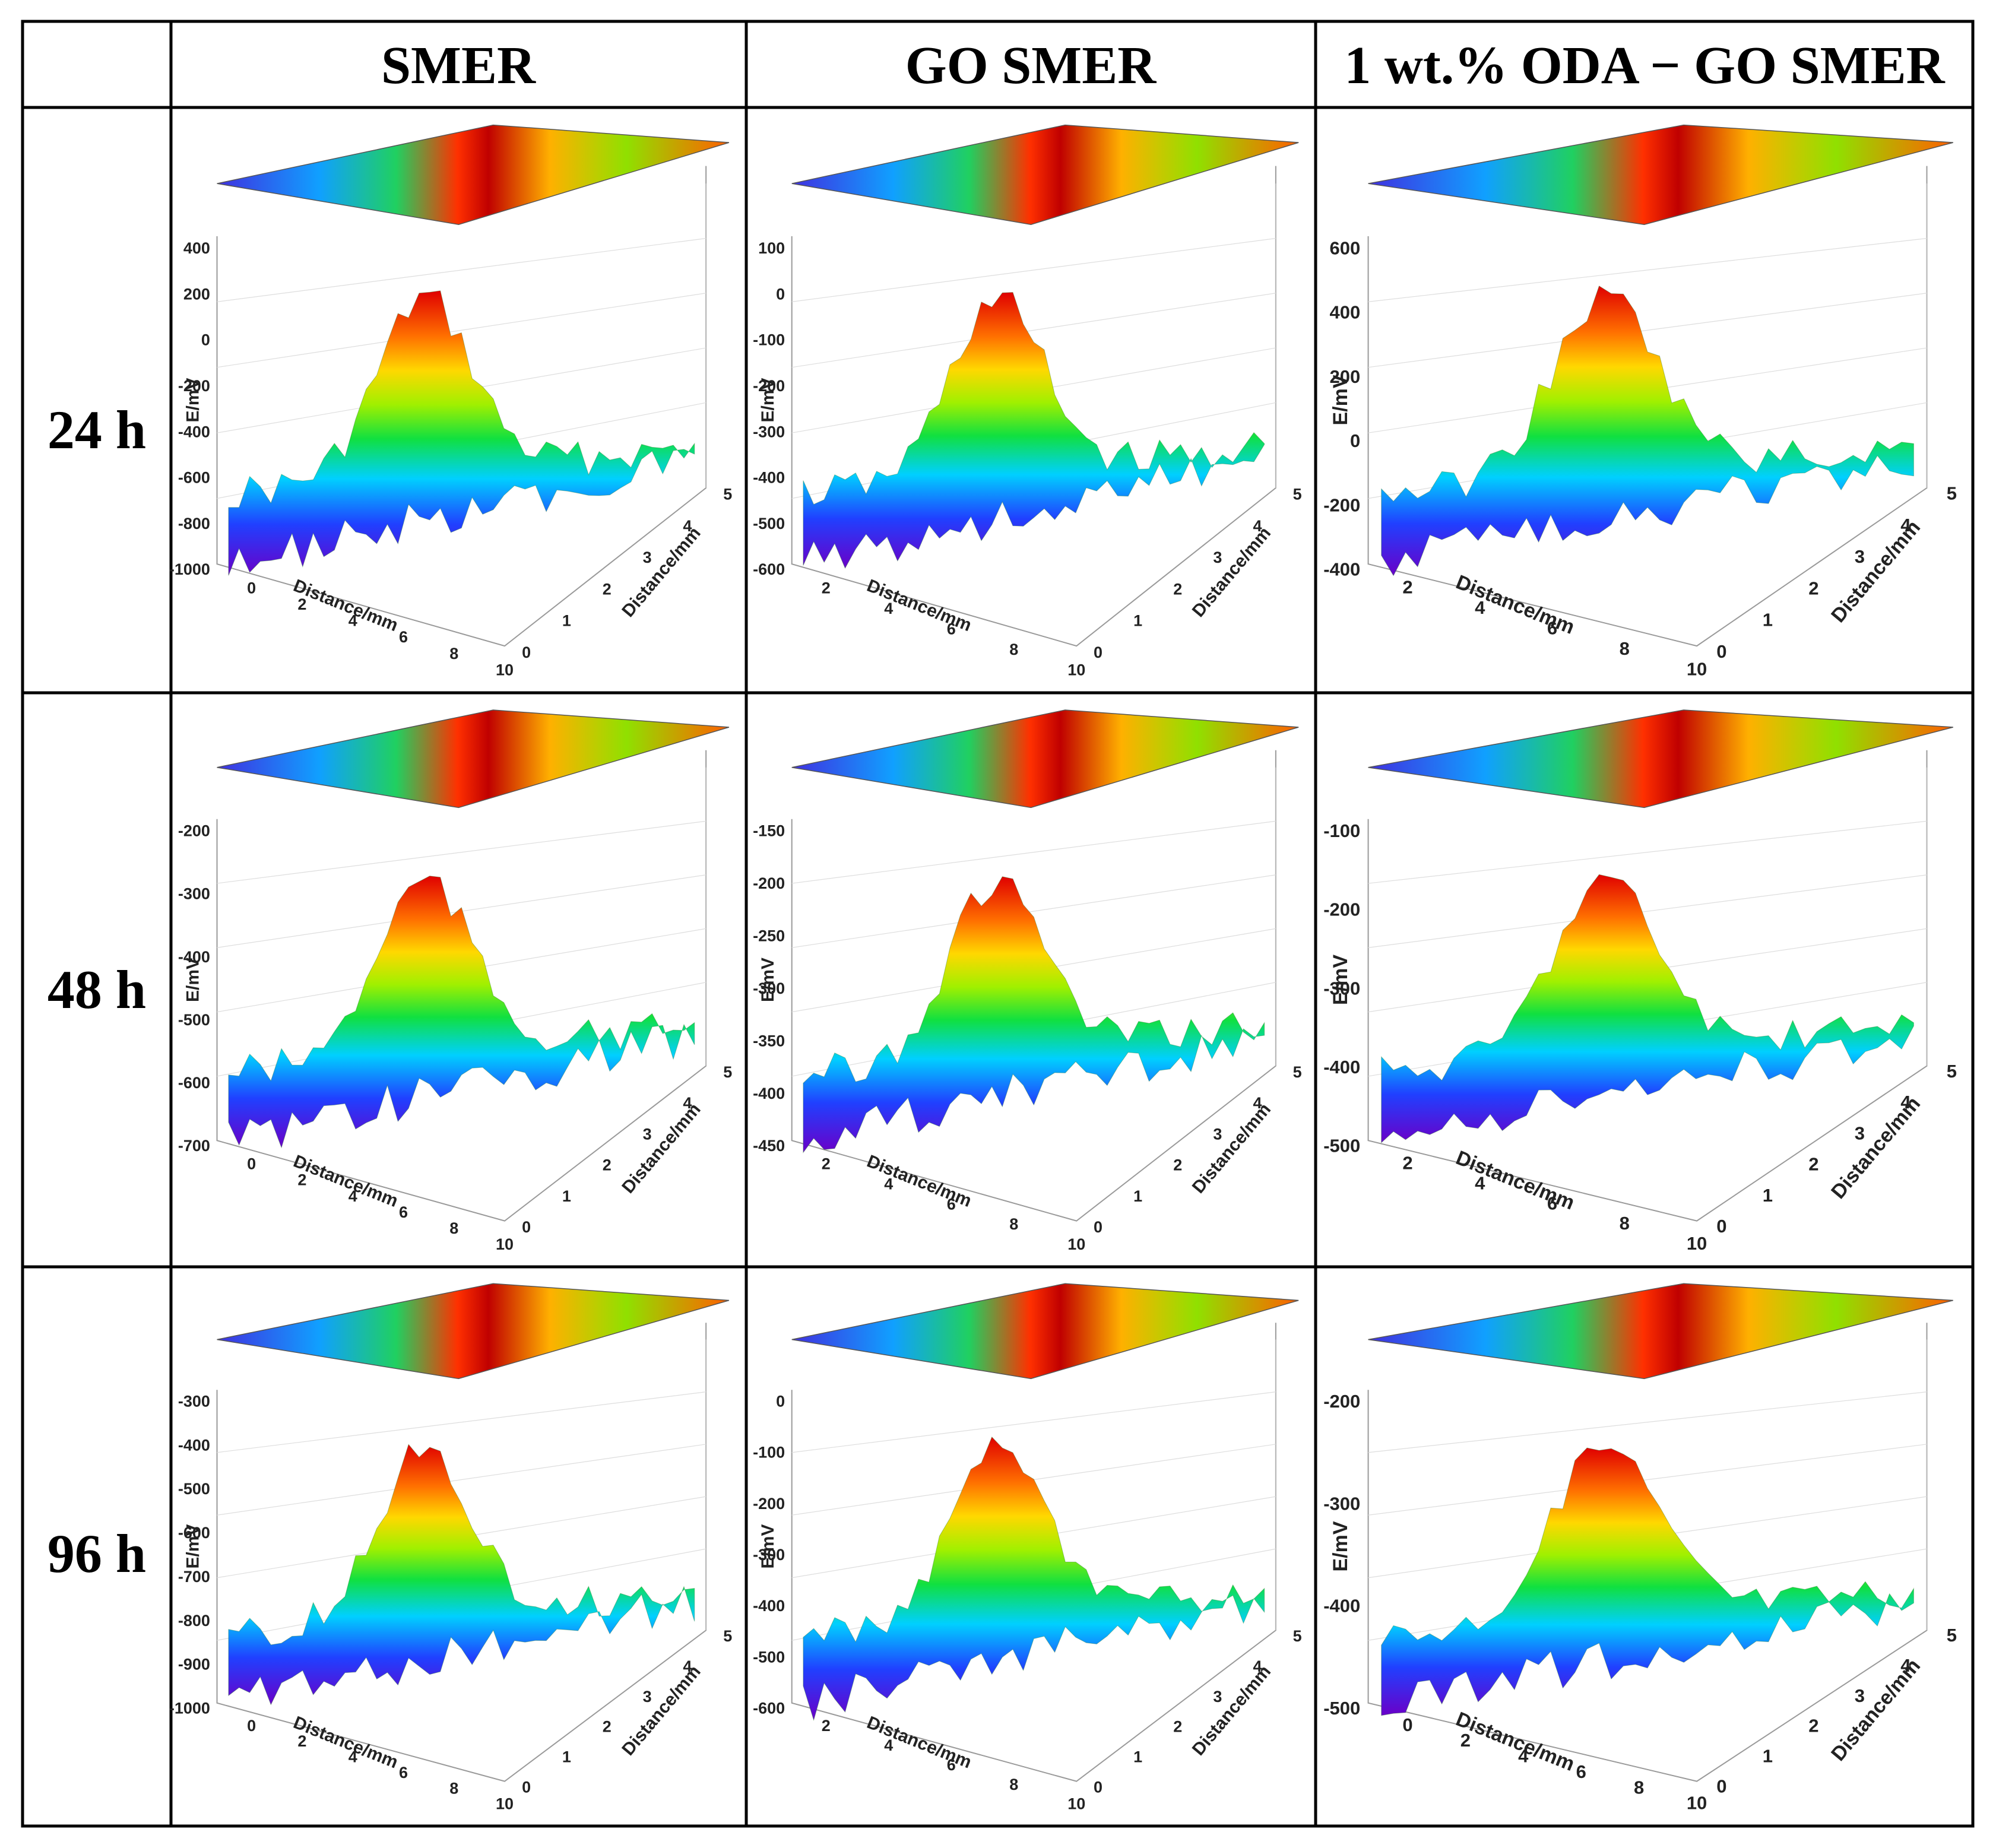 Image resolution: width=1996 pixels, height=1848 pixels. Describe the element at coordinates (189, 569) in the screenshot. I see `z-tick-label: -1000` at that location.